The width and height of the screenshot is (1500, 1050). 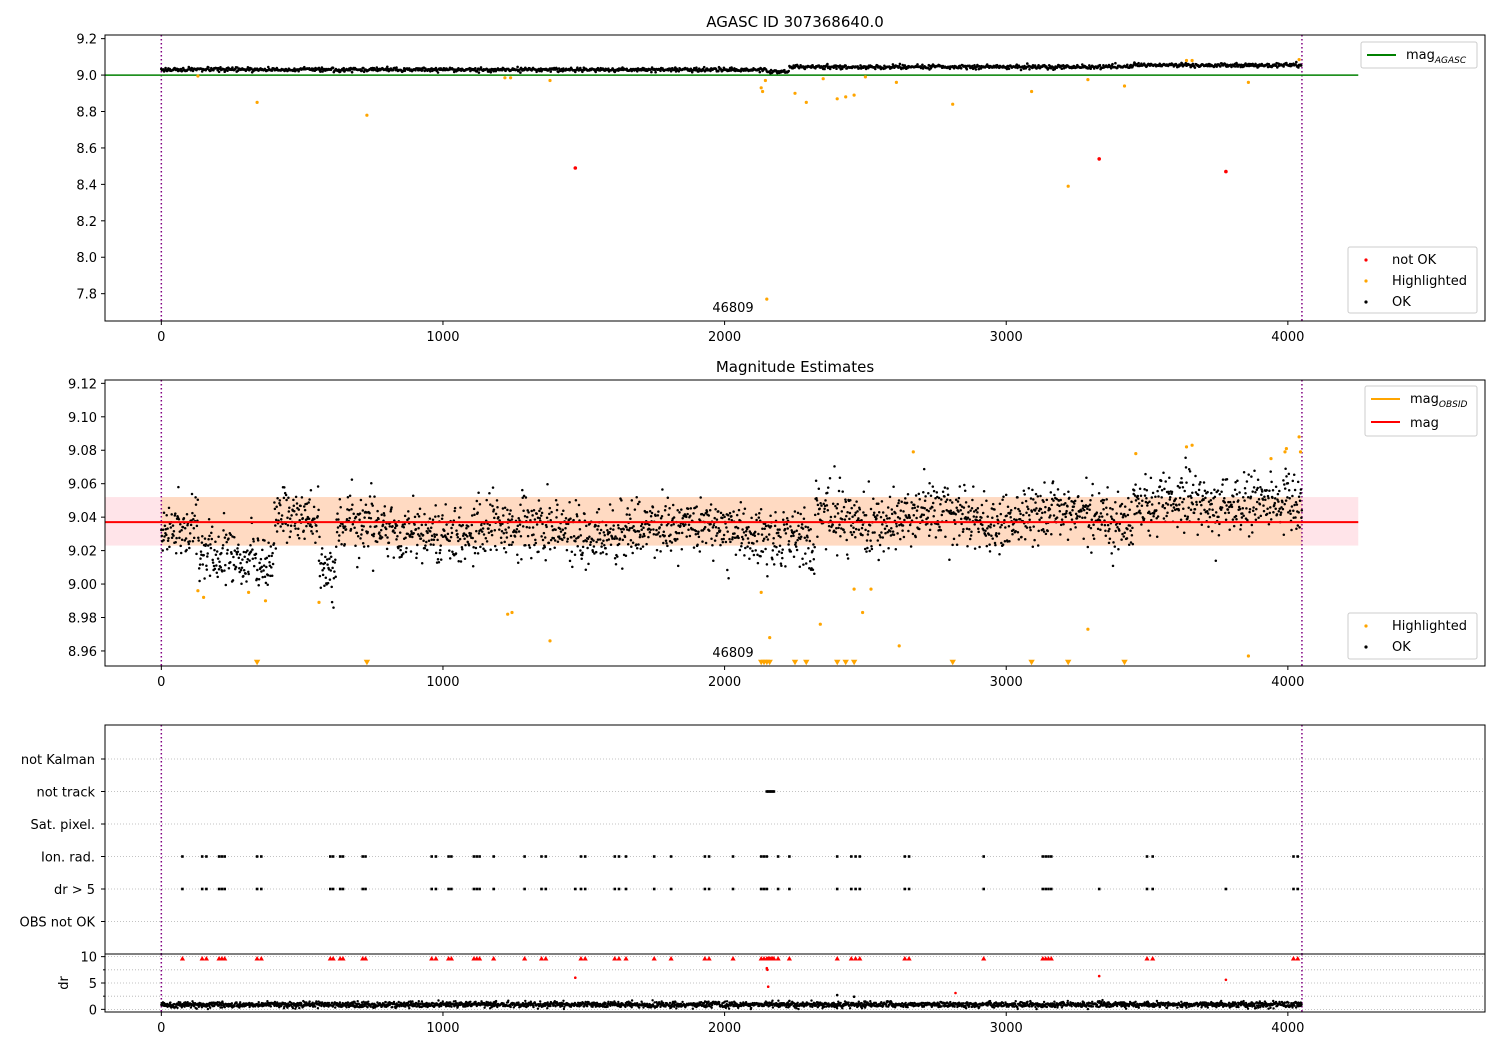 I want to click on y-tick-label: 8.4, so click(x=86, y=185).